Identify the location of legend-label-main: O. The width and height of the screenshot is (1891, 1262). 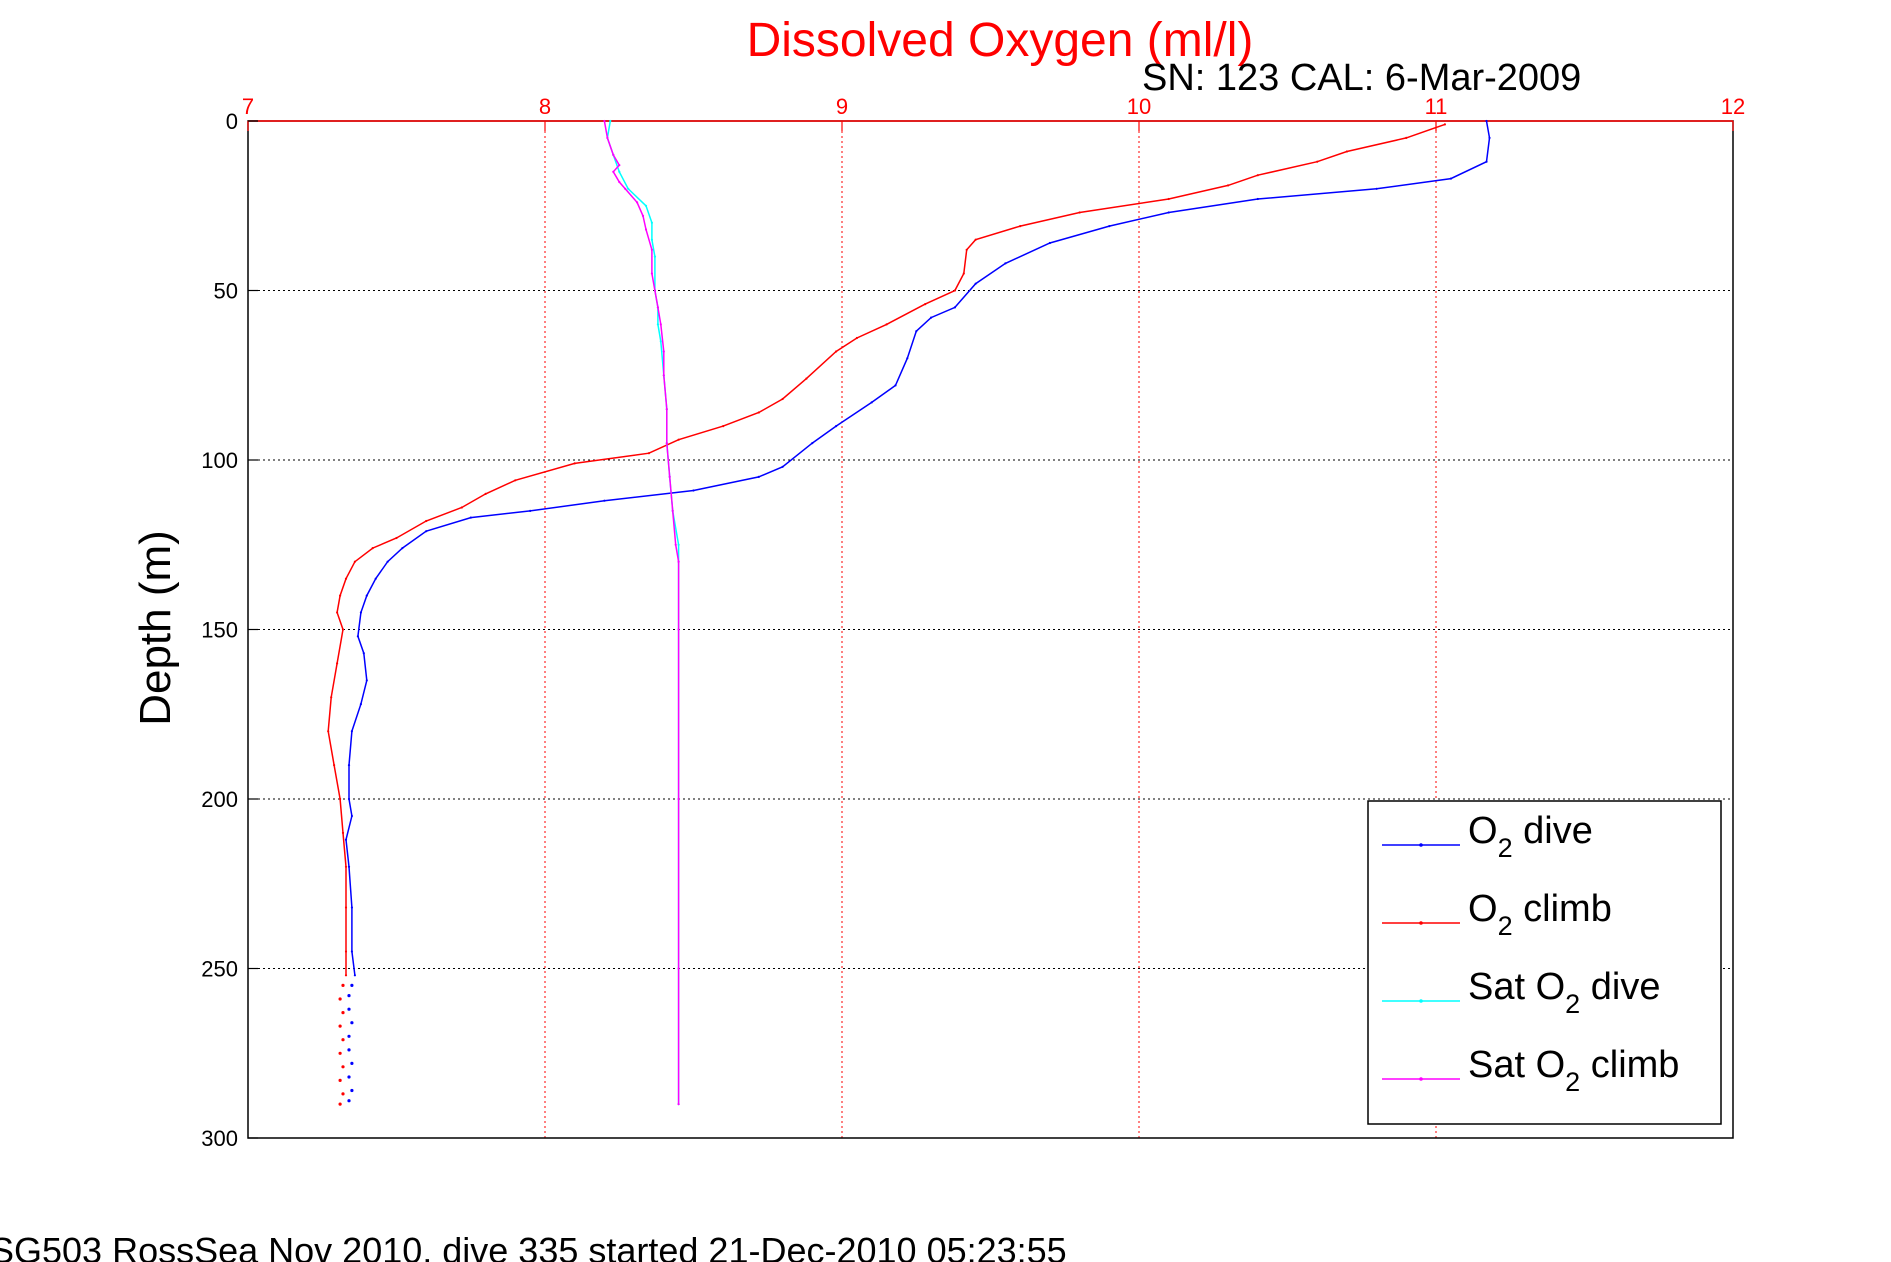
(1483, 909).